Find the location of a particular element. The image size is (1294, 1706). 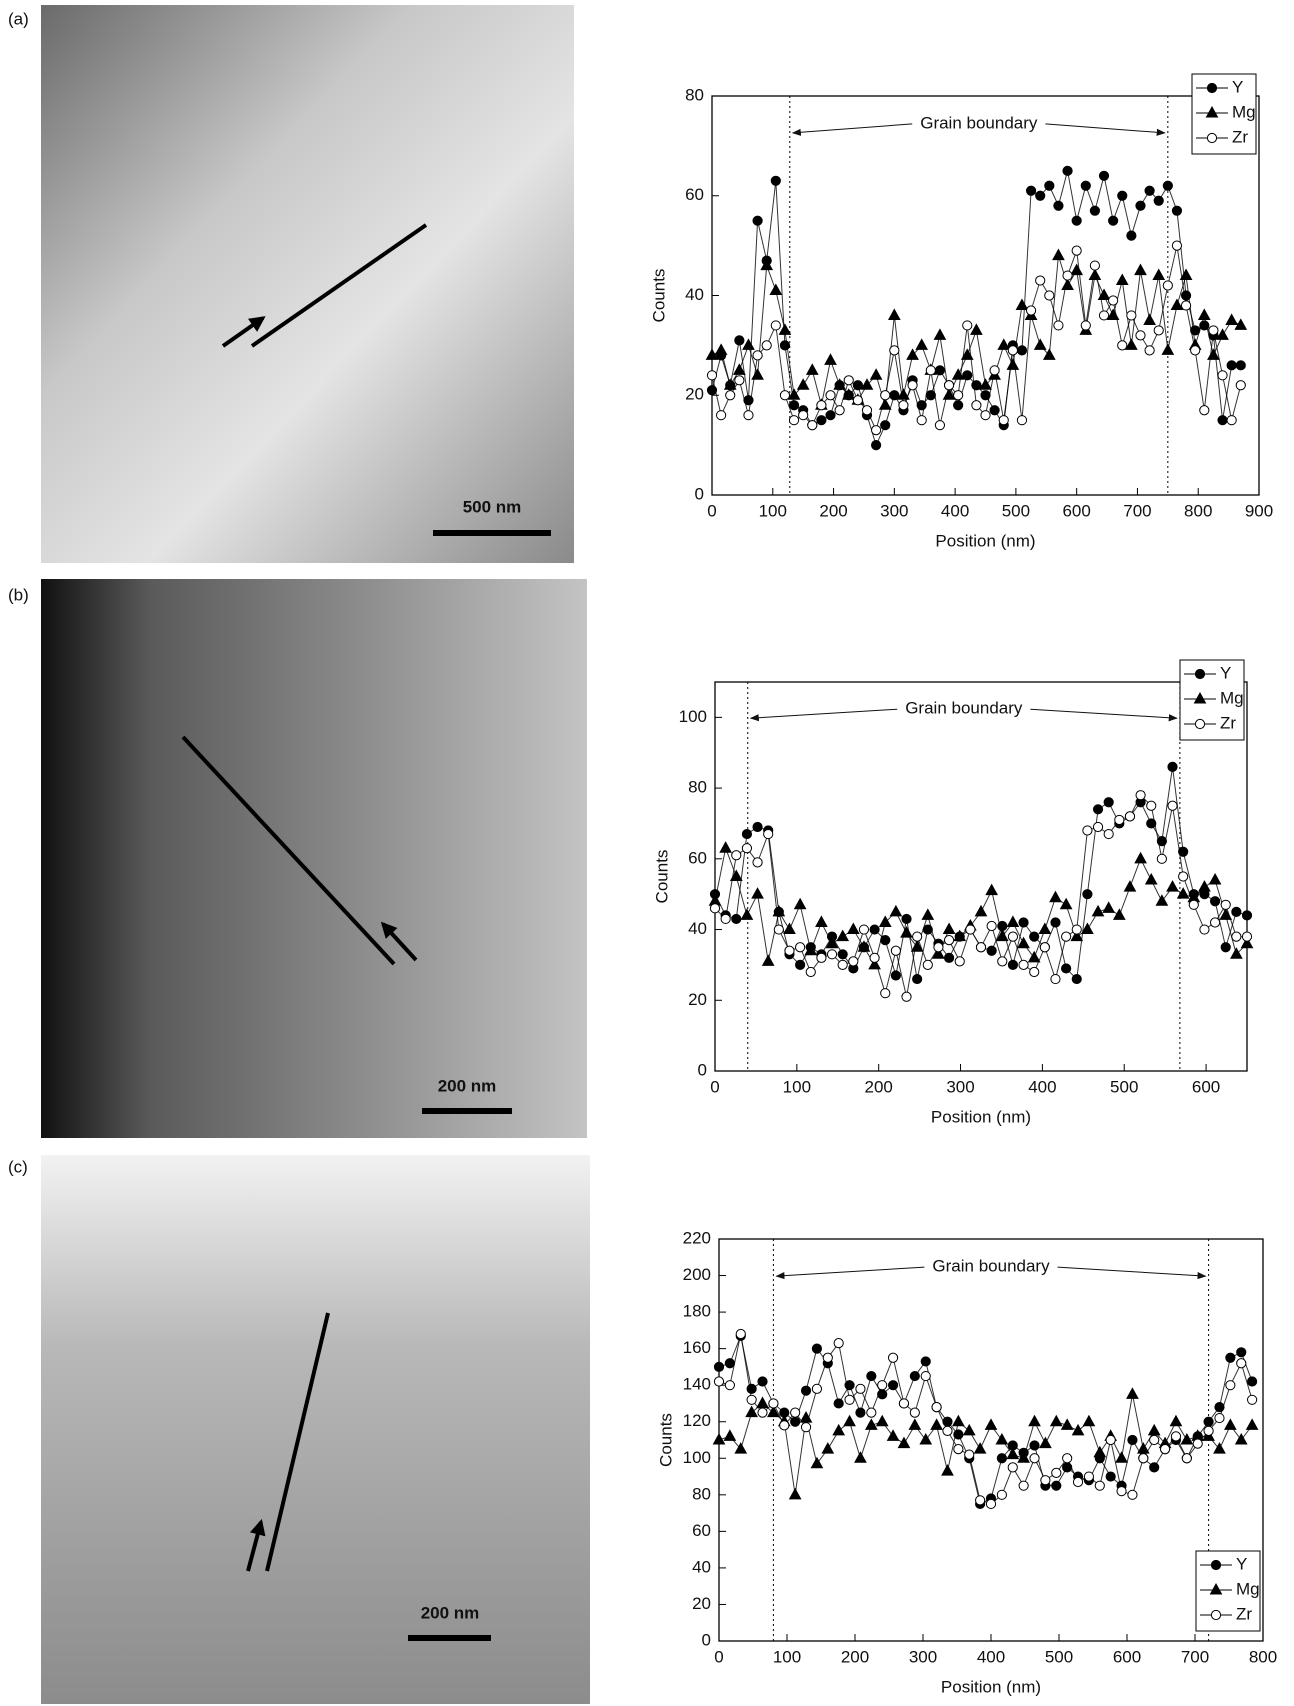

legend-box is located at coordinates (1212, 700).